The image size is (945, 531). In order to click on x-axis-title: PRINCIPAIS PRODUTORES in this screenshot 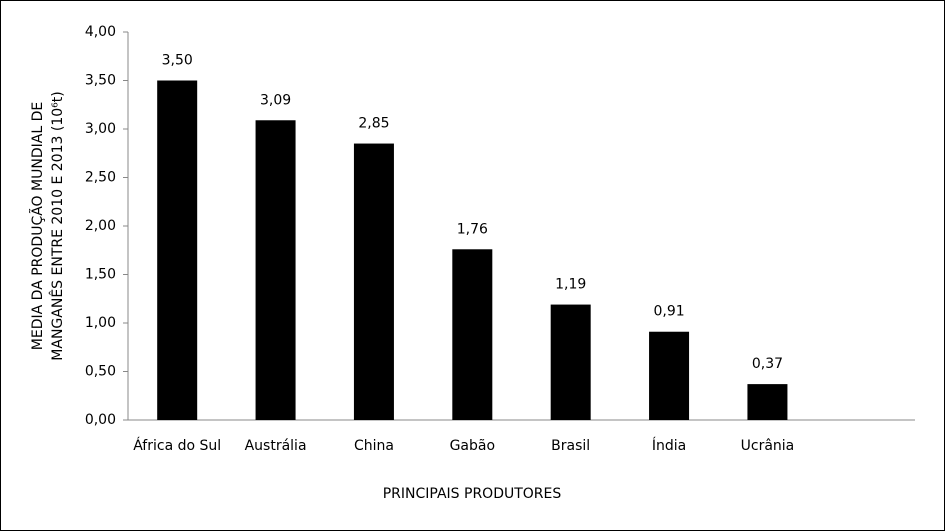, I will do `click(472, 494)`.